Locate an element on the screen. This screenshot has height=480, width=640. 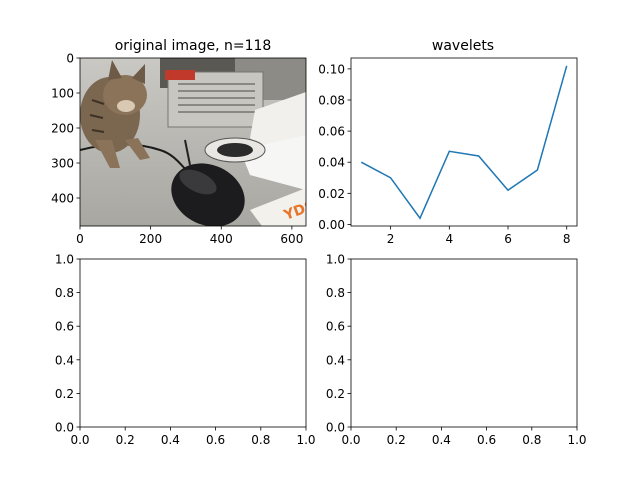
kitten-image: YDS is located at coordinates (193, 142).